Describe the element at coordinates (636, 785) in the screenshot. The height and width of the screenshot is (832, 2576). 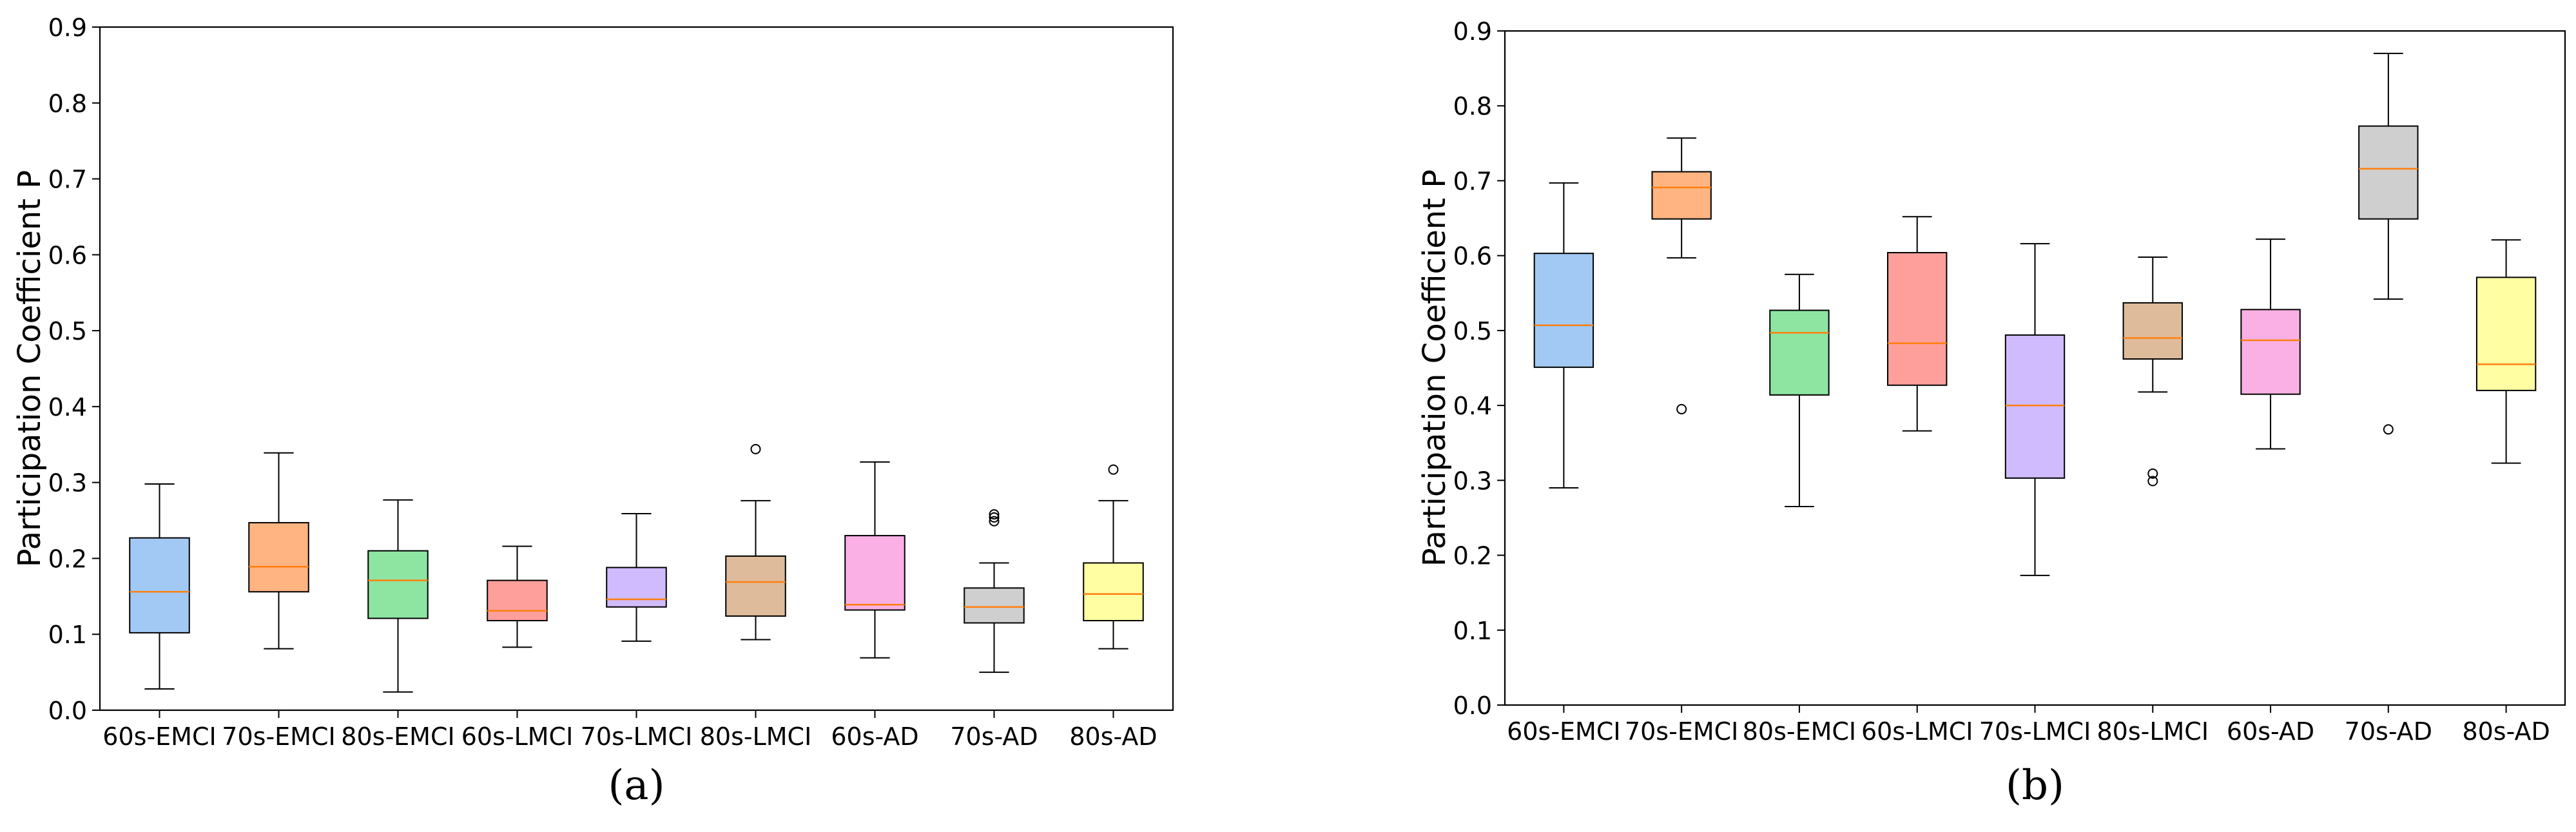
I see `panel-label: (a)` at that location.